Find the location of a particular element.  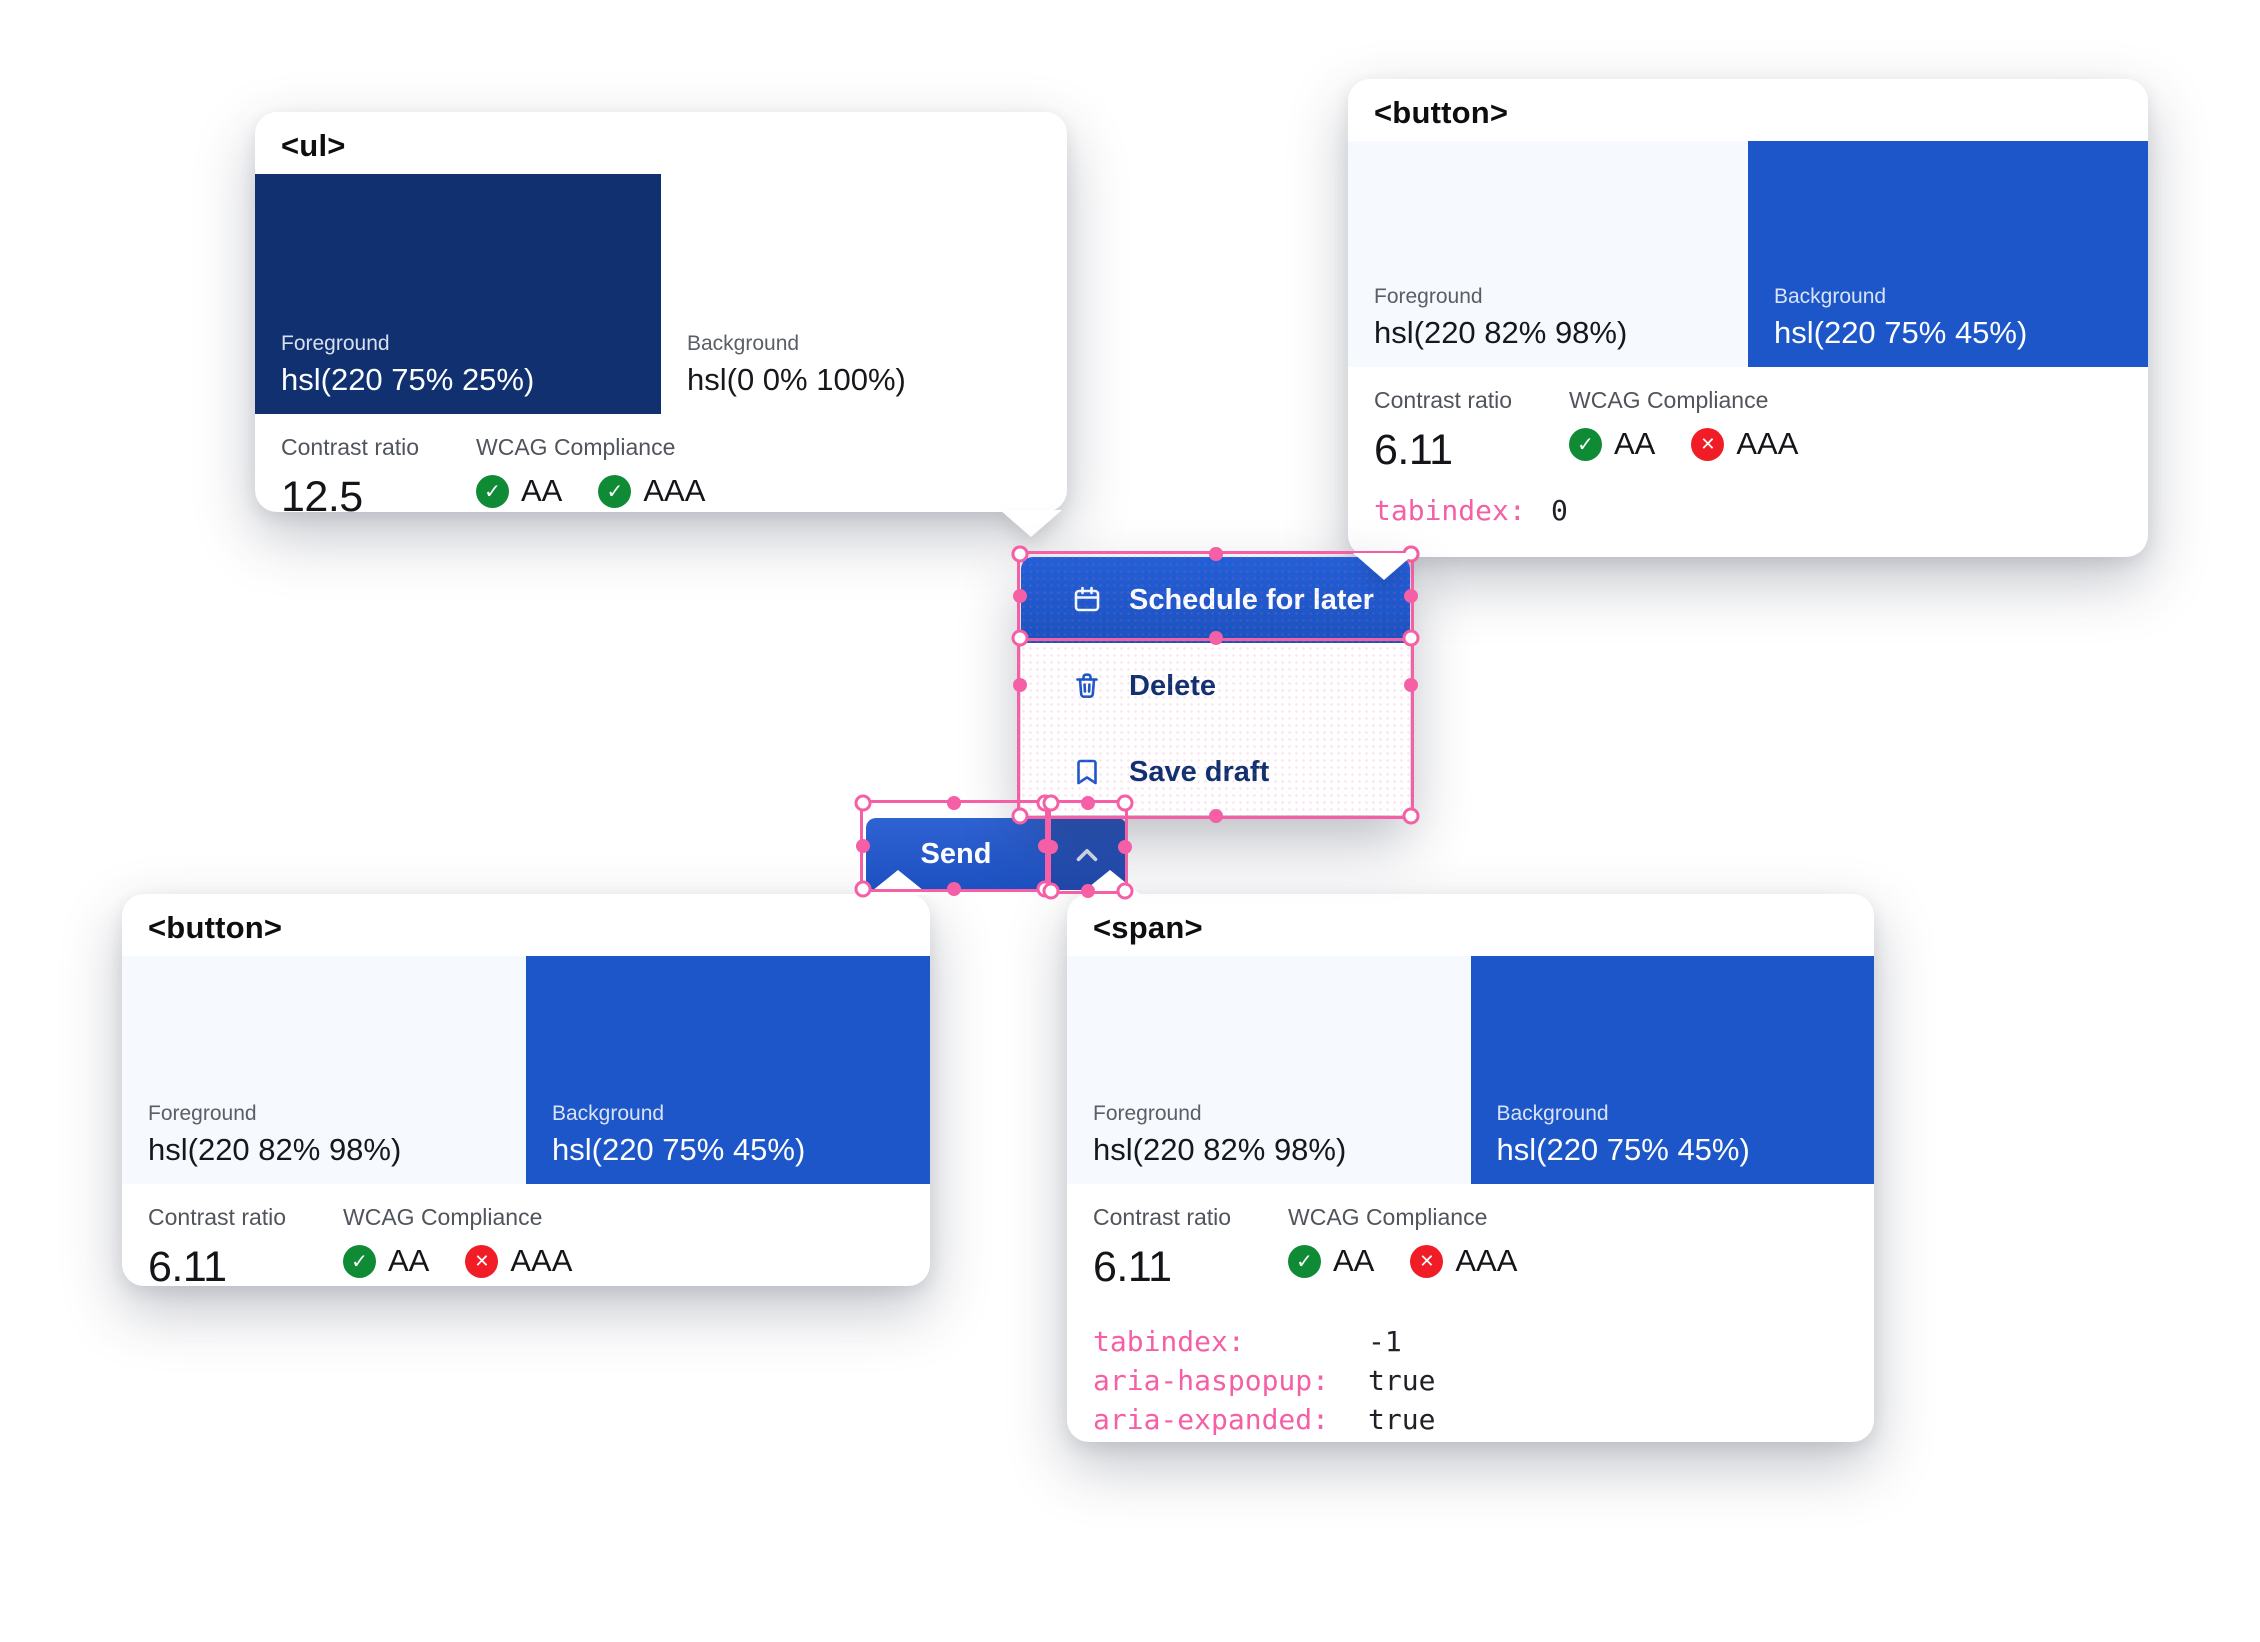

menu-item-label: Delete is located at coordinates (1173, 685).